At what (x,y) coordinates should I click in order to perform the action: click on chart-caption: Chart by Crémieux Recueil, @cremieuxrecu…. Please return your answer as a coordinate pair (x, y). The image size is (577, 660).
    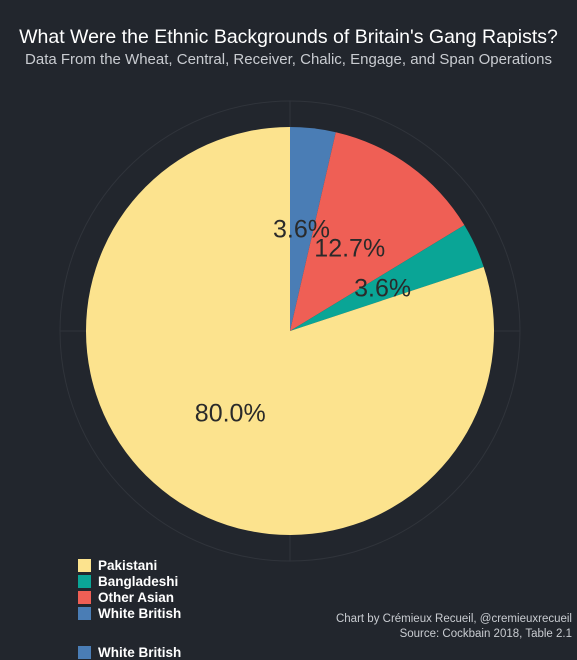
    Looking at the image, I should click on (454, 627).